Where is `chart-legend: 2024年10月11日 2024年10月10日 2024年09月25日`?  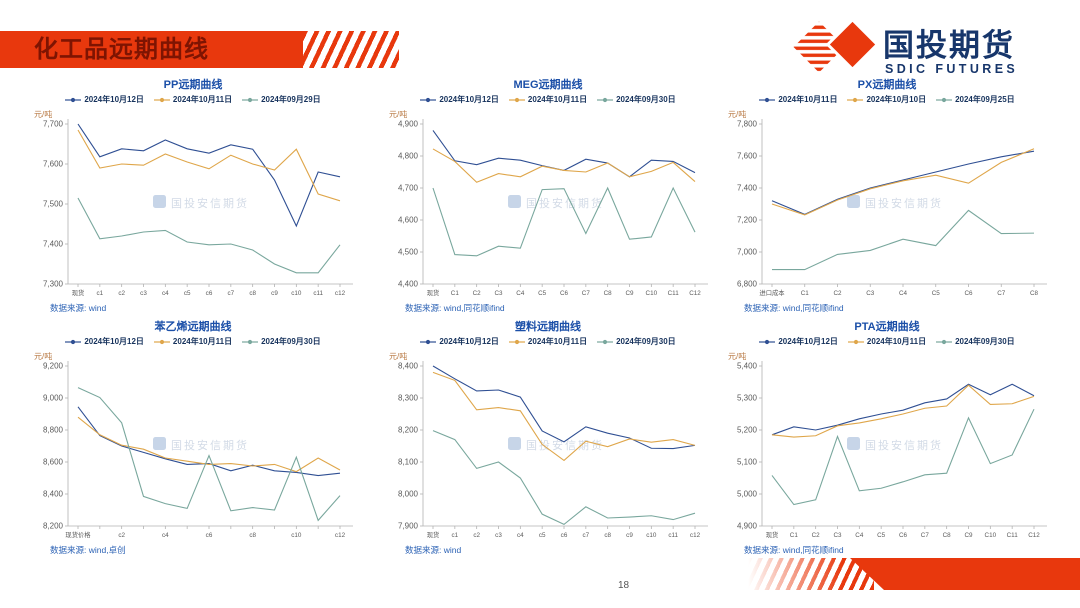 chart-legend: 2024年10月11日 2024年10月10日 2024年09月25日 is located at coordinates (887, 99).